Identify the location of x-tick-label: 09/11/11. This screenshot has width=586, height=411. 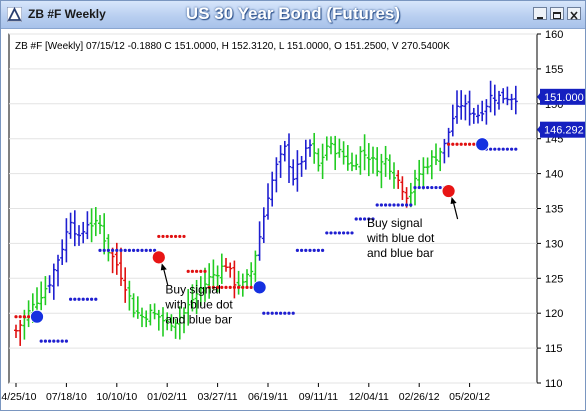
(318, 397).